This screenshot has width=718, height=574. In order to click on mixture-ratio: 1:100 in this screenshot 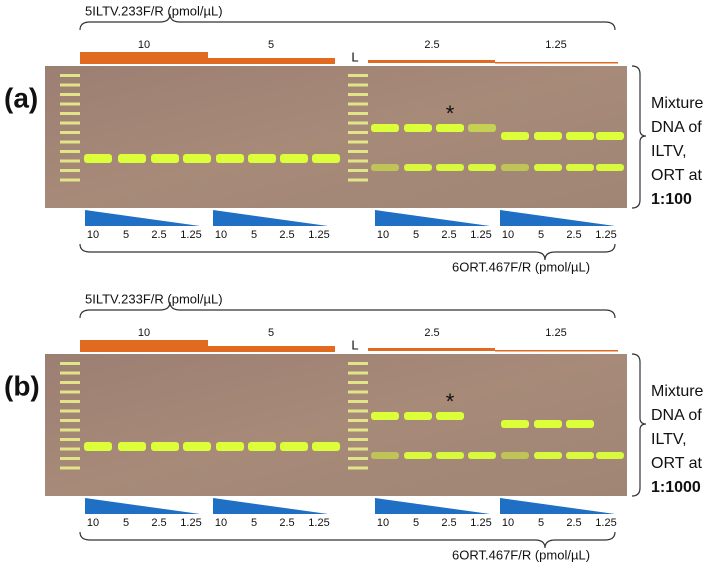, I will do `click(671, 199)`.